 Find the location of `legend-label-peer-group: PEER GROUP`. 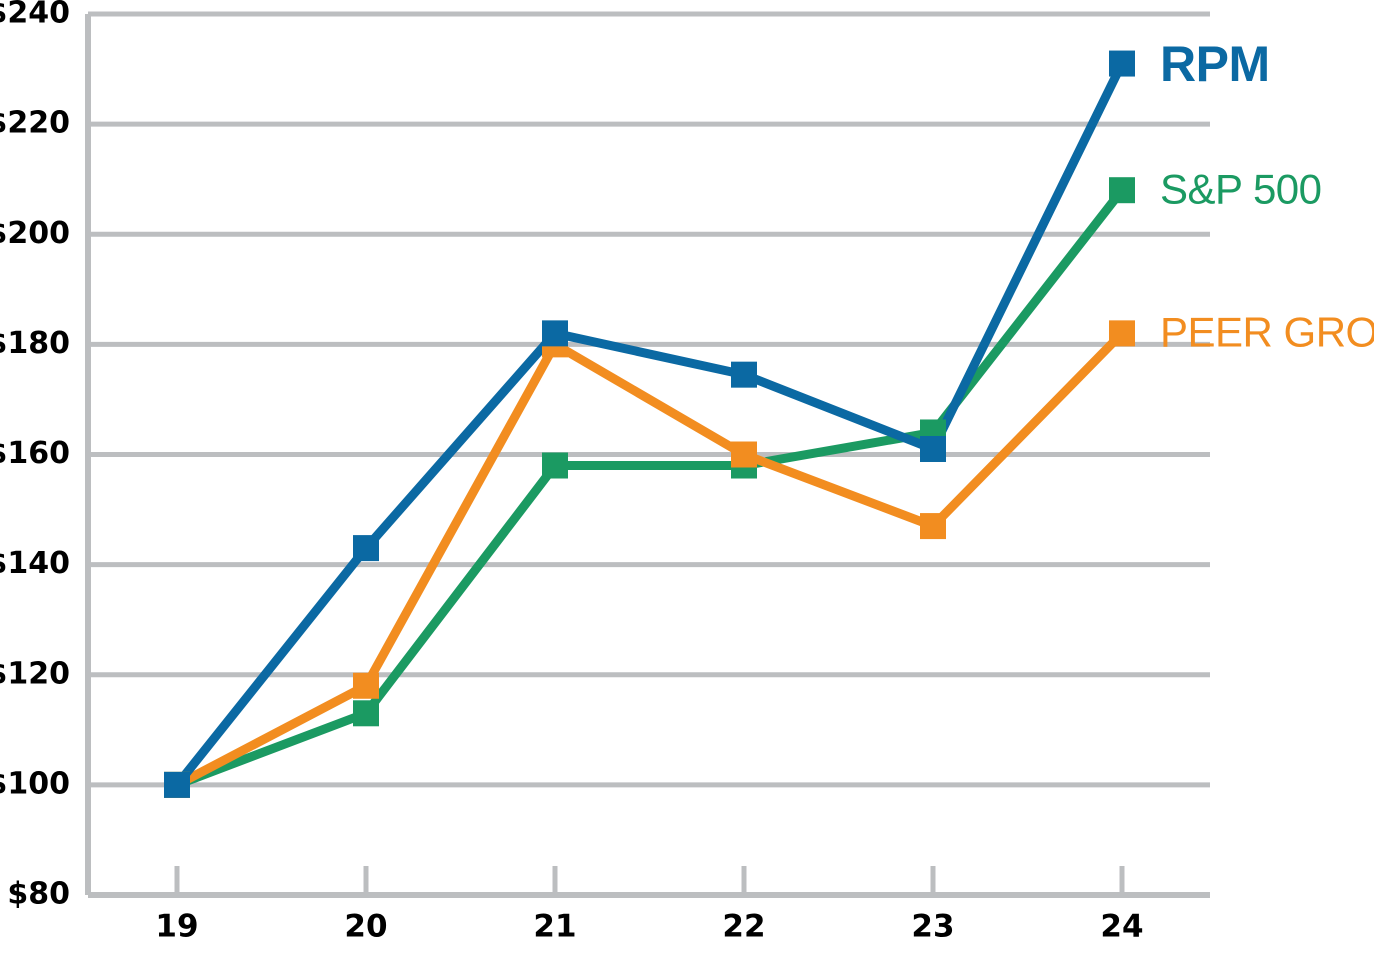

legend-label-peer-group: PEER GROUP is located at coordinates (1267, 331).